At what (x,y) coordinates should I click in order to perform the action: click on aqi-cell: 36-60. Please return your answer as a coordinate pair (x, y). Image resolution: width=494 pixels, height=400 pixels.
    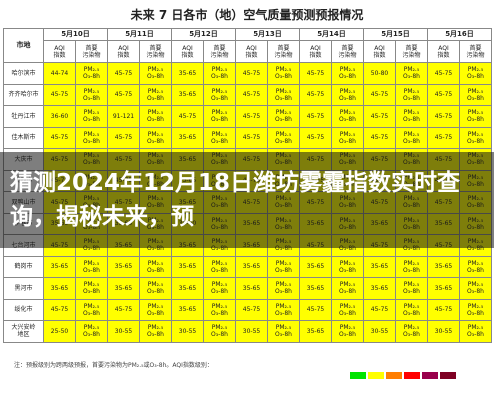
    Looking at the image, I should click on (59, 116).